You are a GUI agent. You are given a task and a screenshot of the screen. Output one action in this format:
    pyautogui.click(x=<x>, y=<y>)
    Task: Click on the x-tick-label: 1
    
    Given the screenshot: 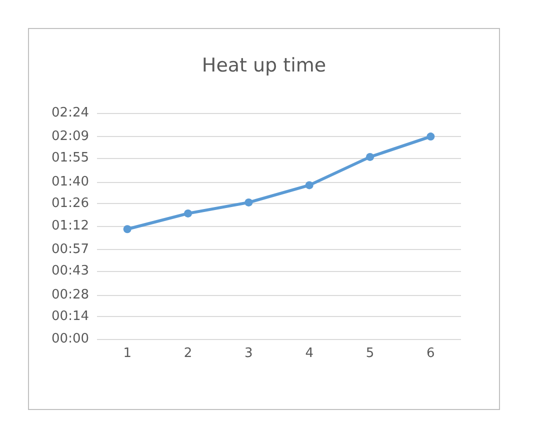 What is the action you would take?
    pyautogui.click(x=127, y=353)
    